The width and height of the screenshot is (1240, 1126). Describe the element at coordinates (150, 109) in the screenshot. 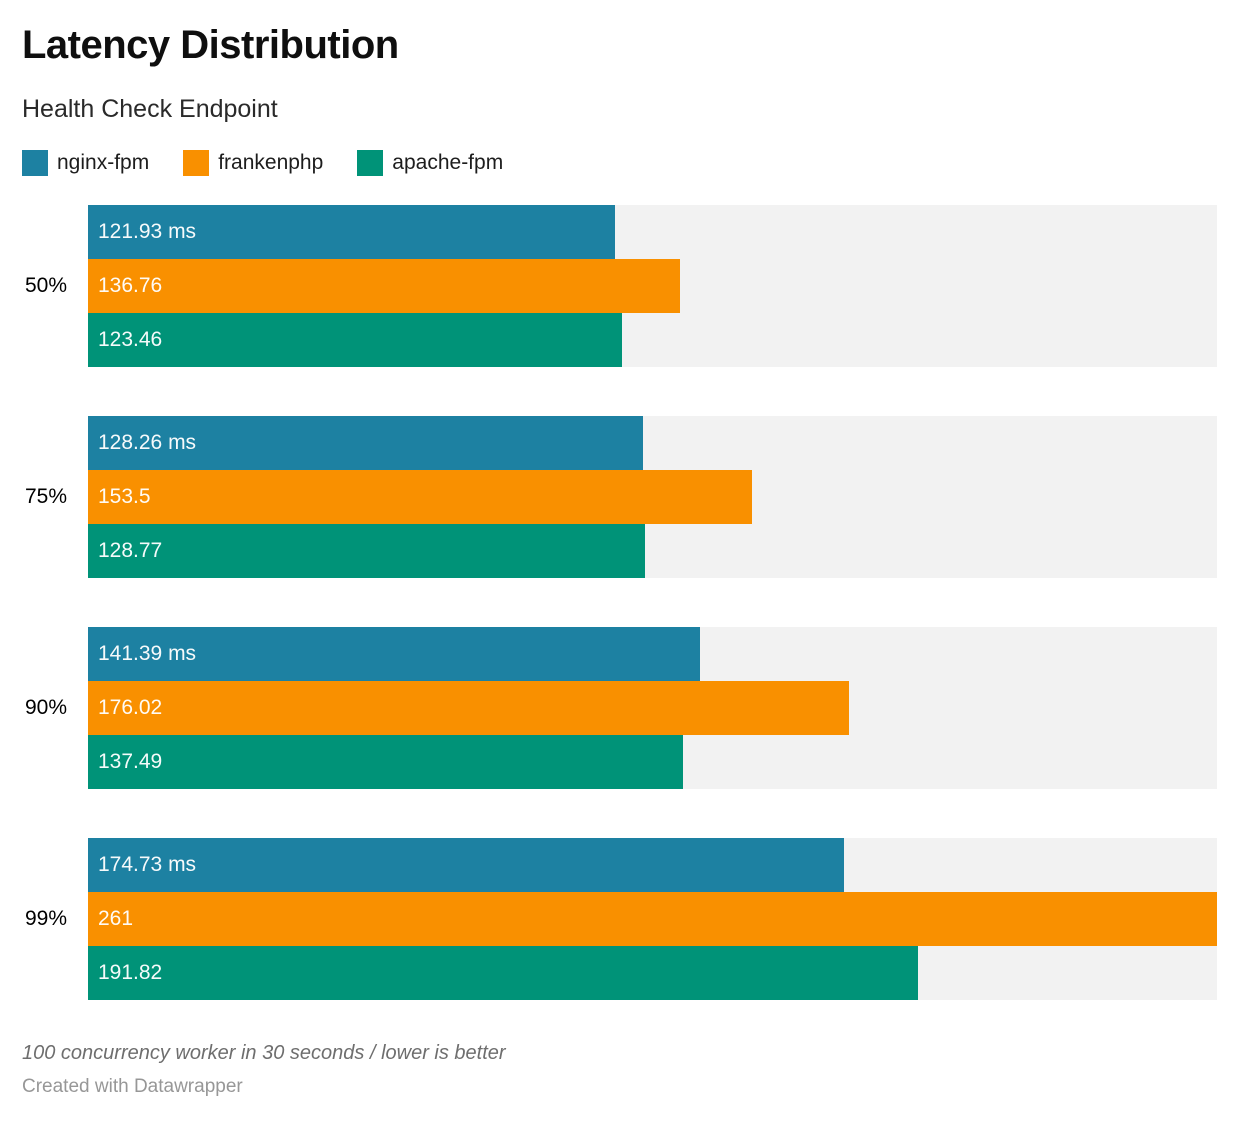

I see `chart-subtitle: Health Check Endpoint` at that location.